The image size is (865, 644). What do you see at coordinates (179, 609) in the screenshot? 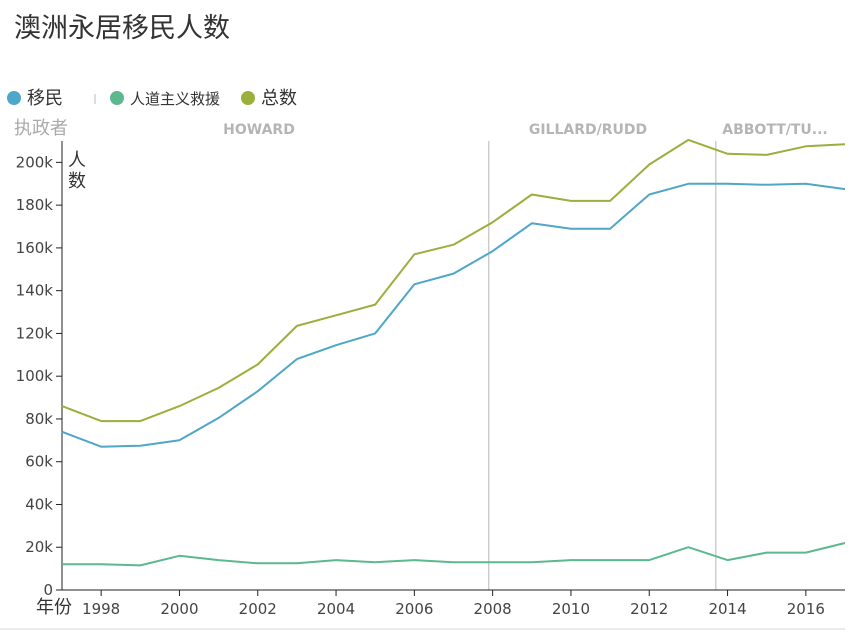
I see `x-tick-label-1: 2000` at bounding box center [179, 609].